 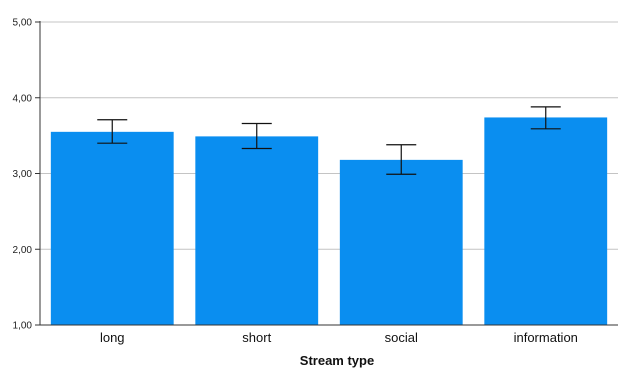 What do you see at coordinates (339, 337) in the screenshot?
I see `x-axis-labels: long short social information` at bounding box center [339, 337].